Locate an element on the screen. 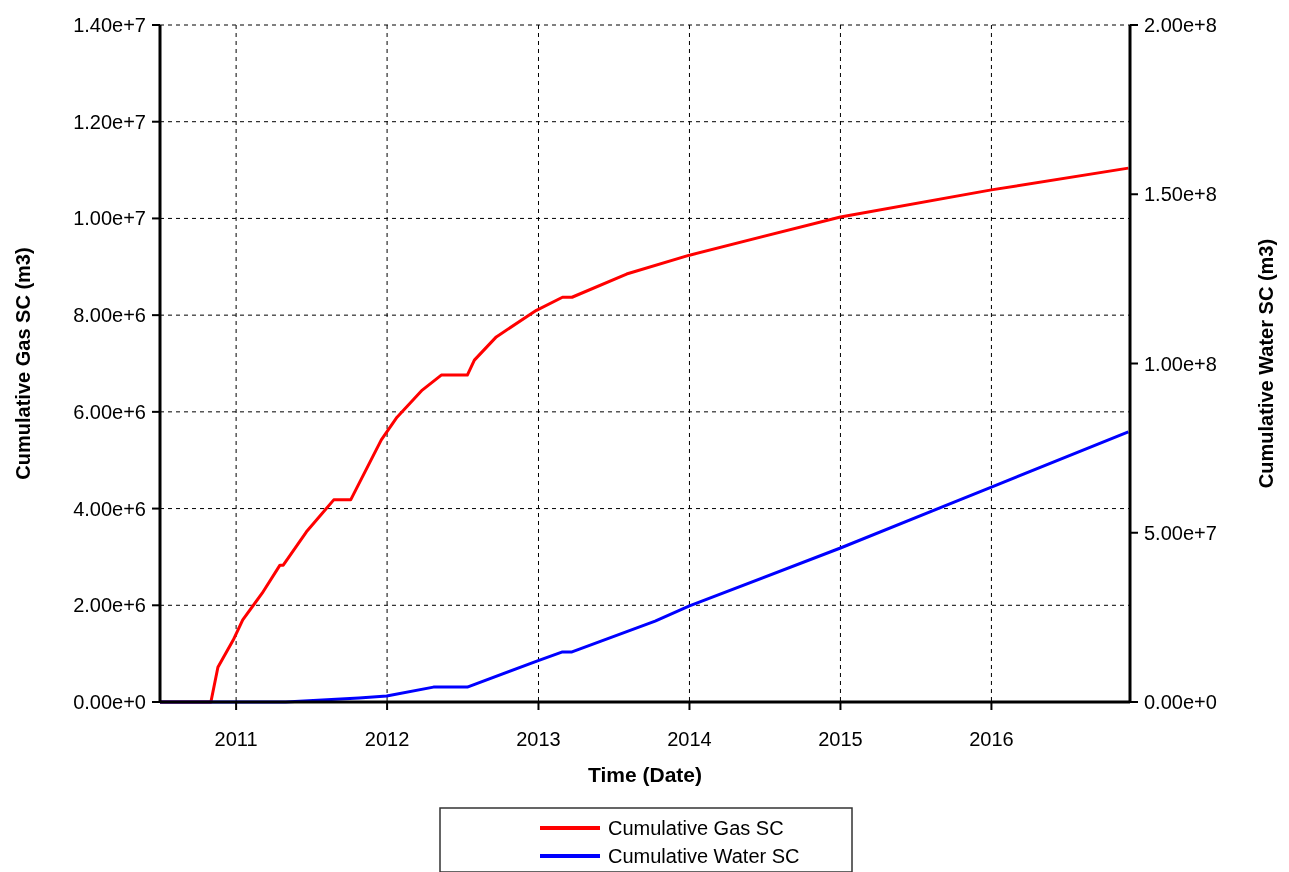 Image resolution: width=1289 pixels, height=872 pixels. y2-tick-label: 0.00e+0 is located at coordinates (1180, 702).